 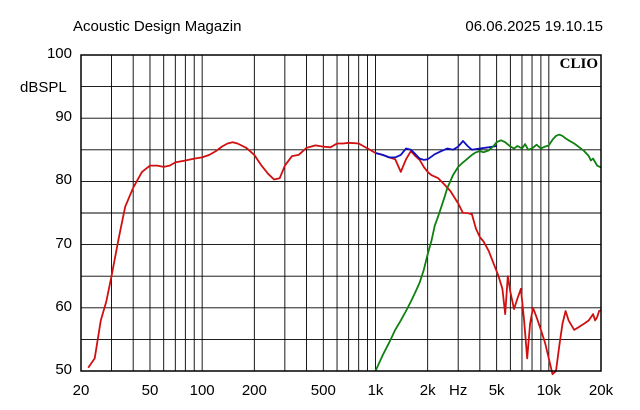 I want to click on x-tick-label: Hz, so click(x=458, y=390).